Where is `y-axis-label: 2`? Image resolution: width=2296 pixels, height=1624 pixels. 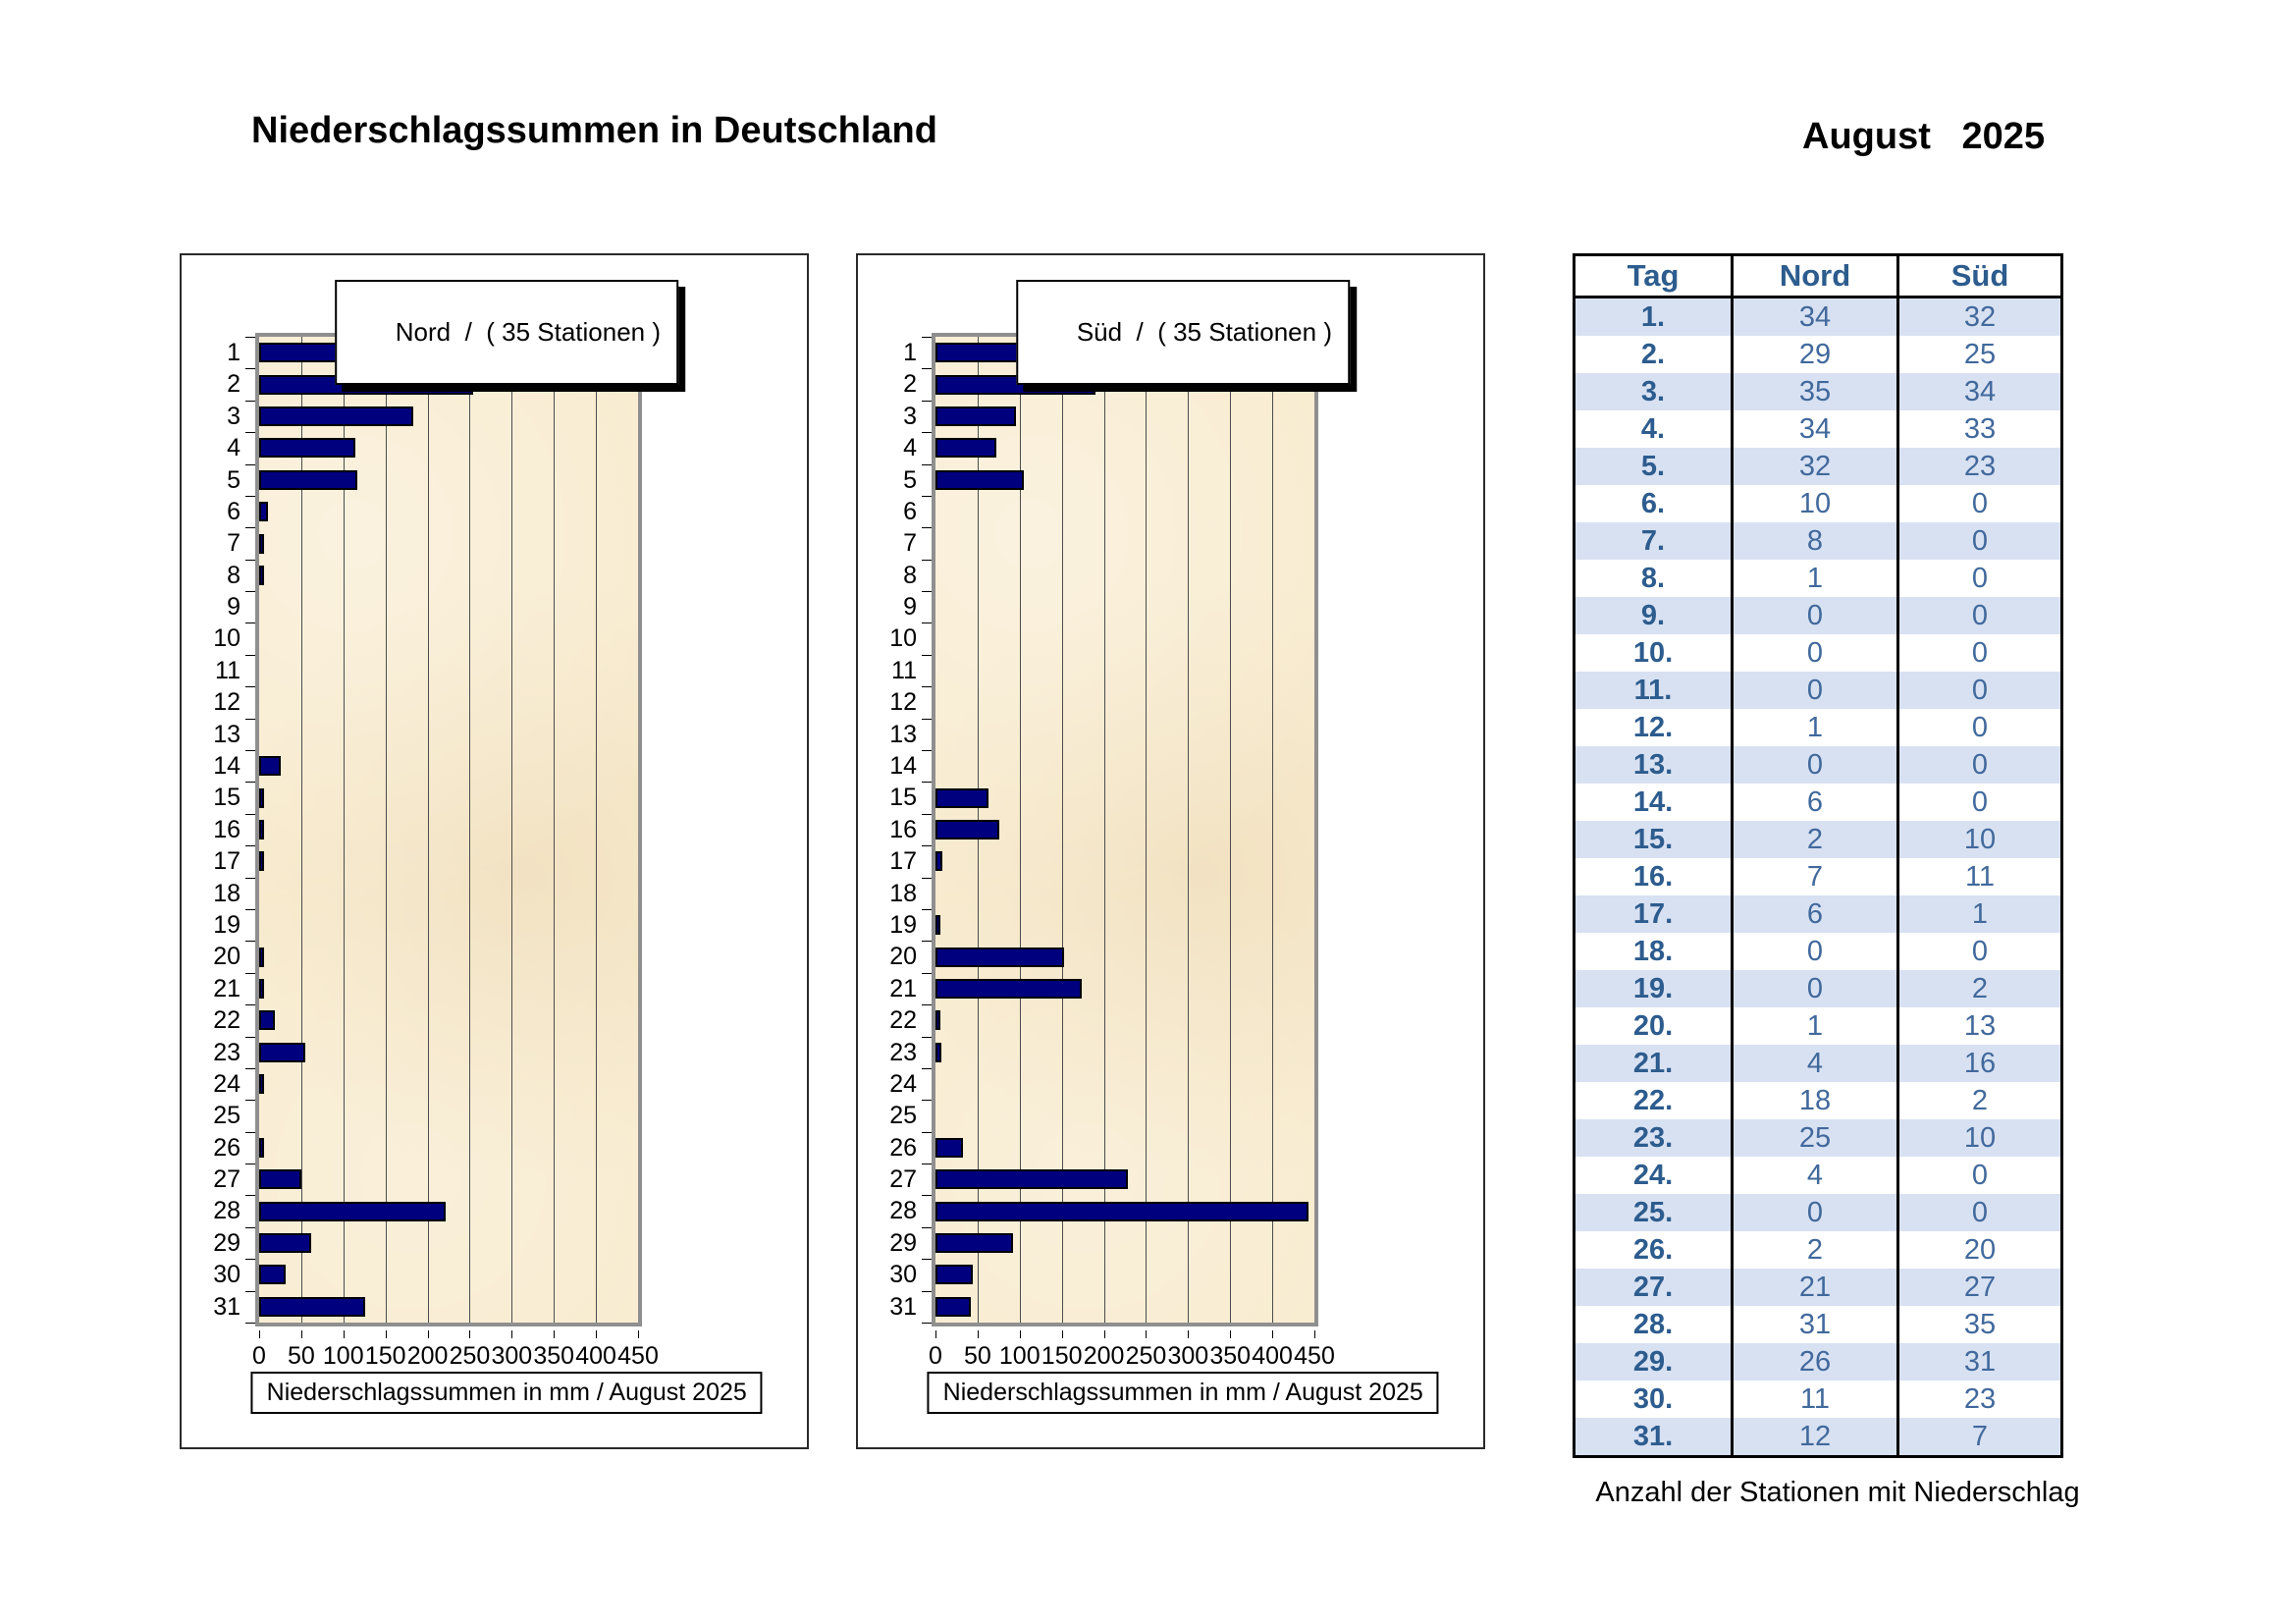 y-axis-label: 2 is located at coordinates (233, 384).